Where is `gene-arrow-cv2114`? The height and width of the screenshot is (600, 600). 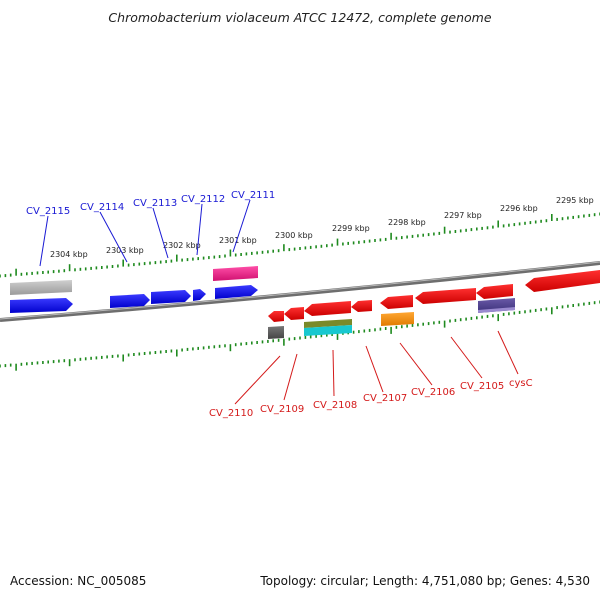 gene-arrow-cv2114 is located at coordinates (130, 301).